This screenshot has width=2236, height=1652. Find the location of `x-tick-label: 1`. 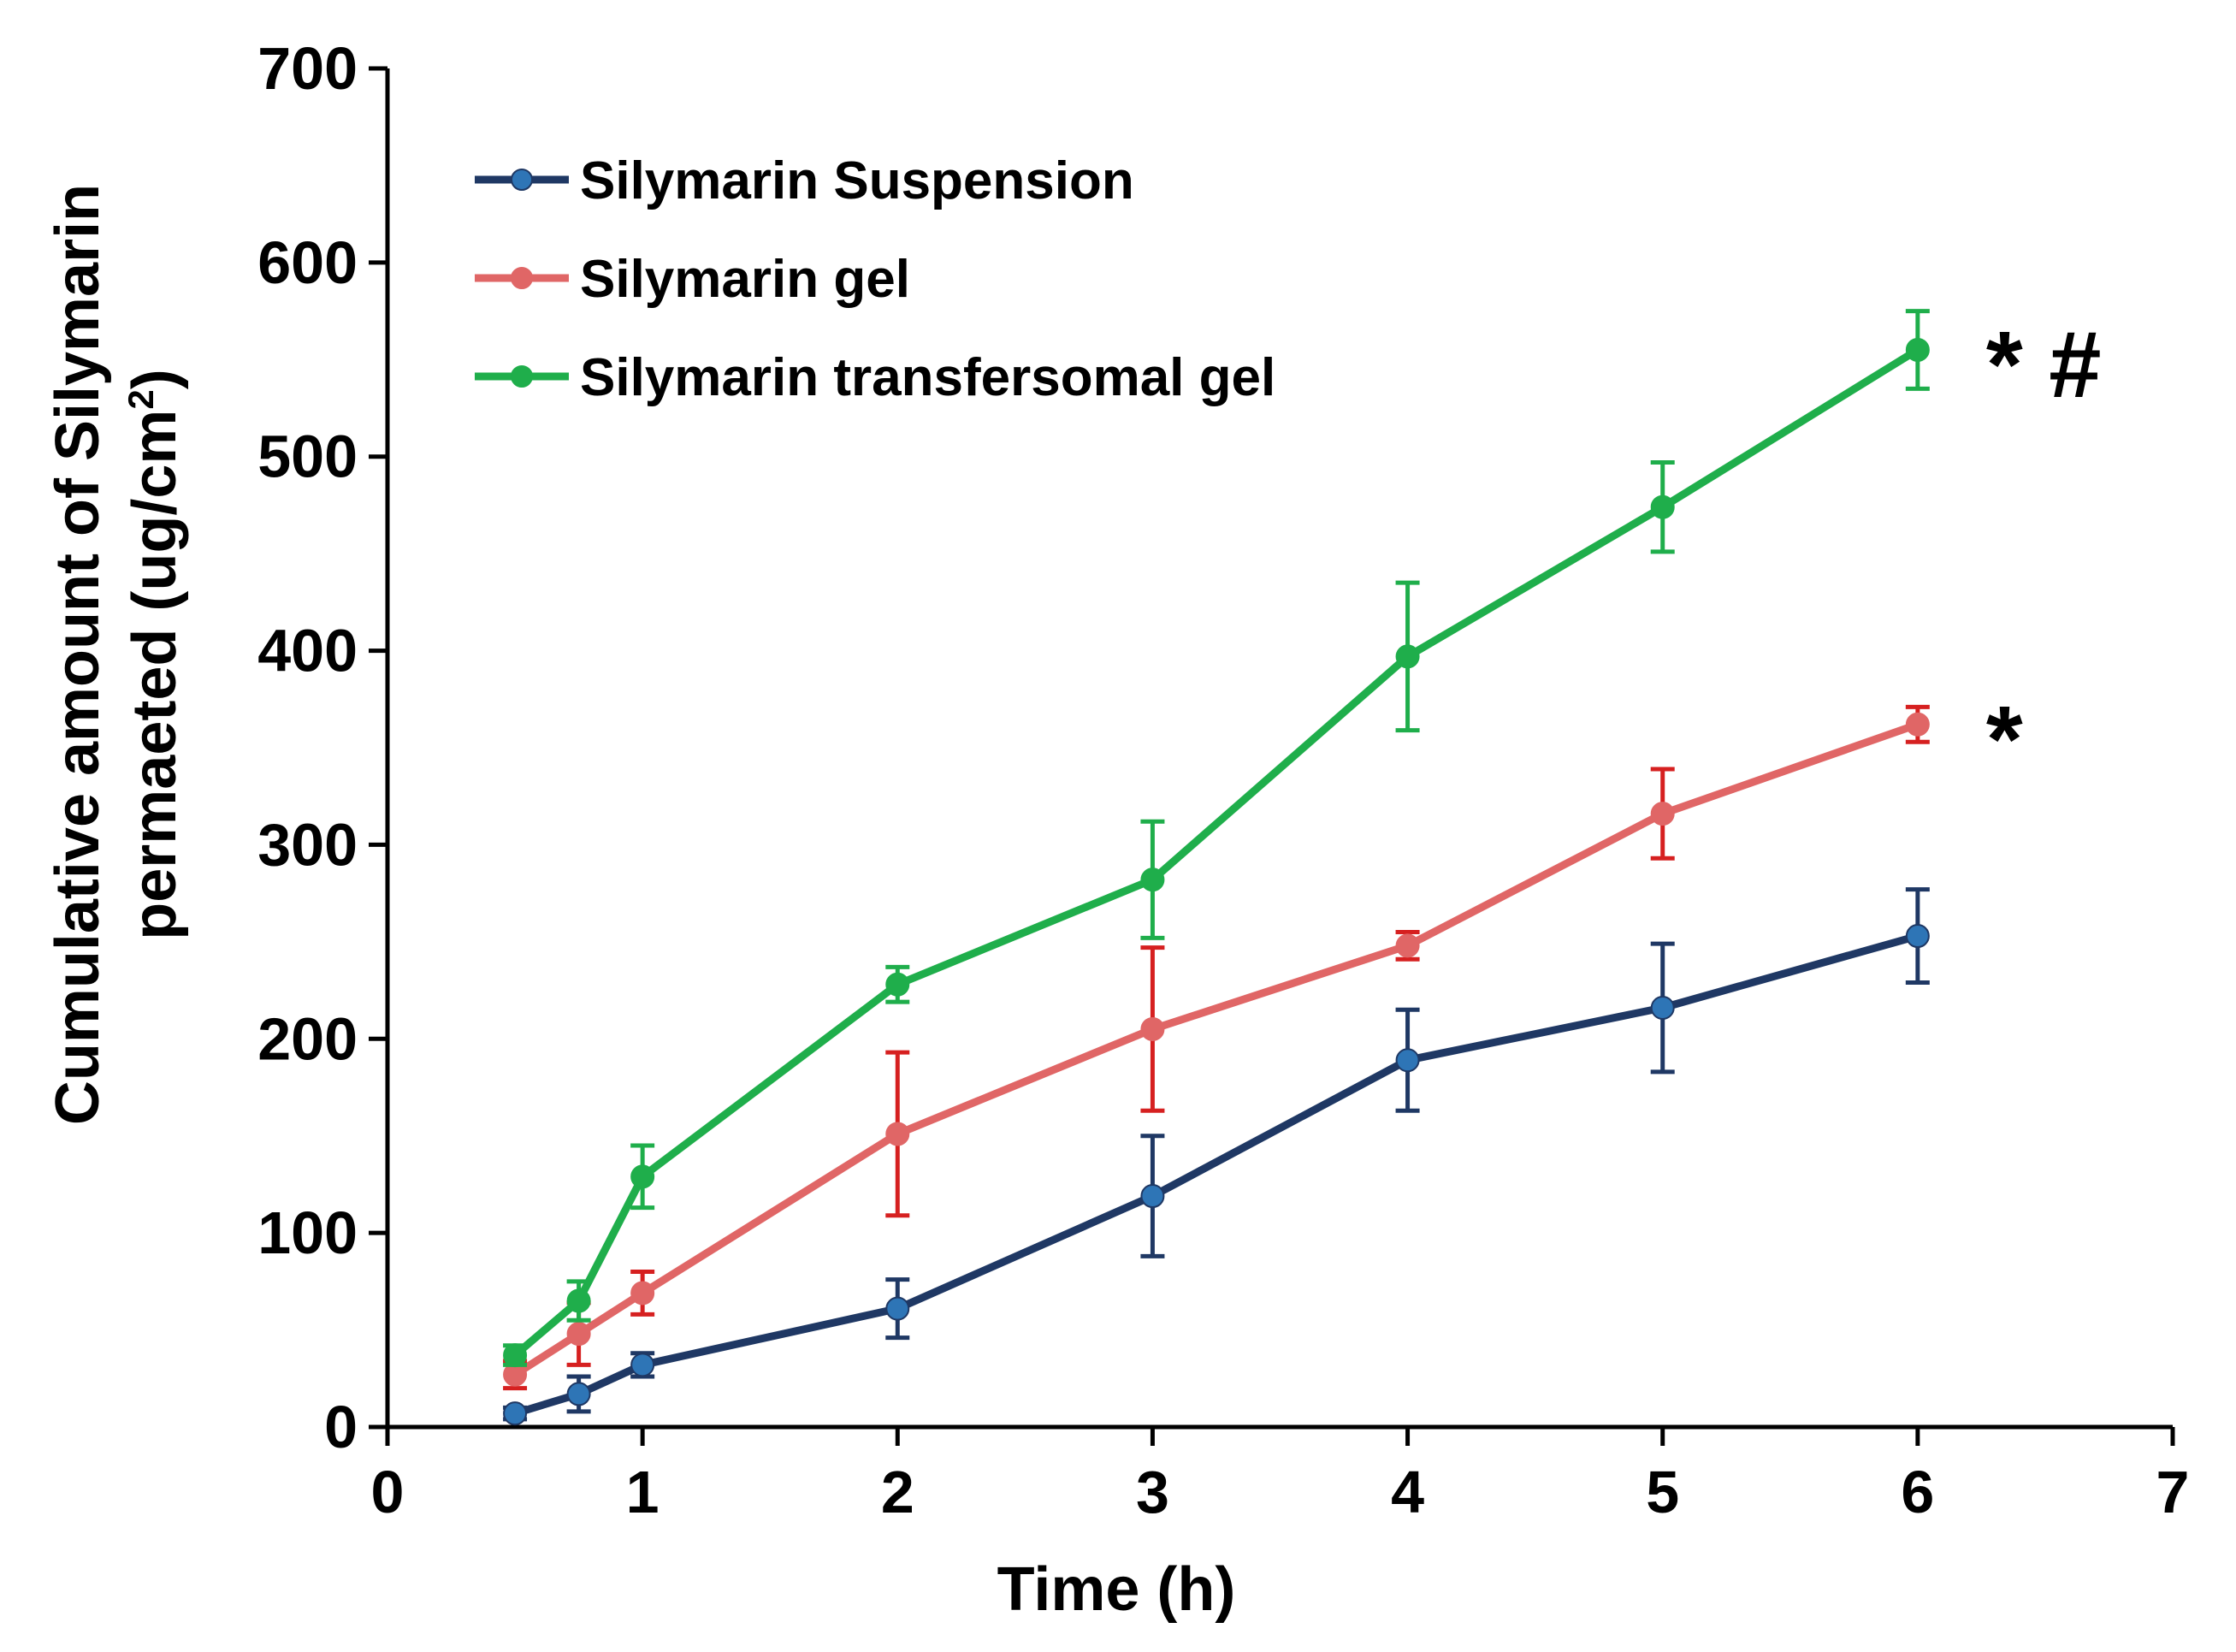

x-tick-label: 1 is located at coordinates (643, 1492).